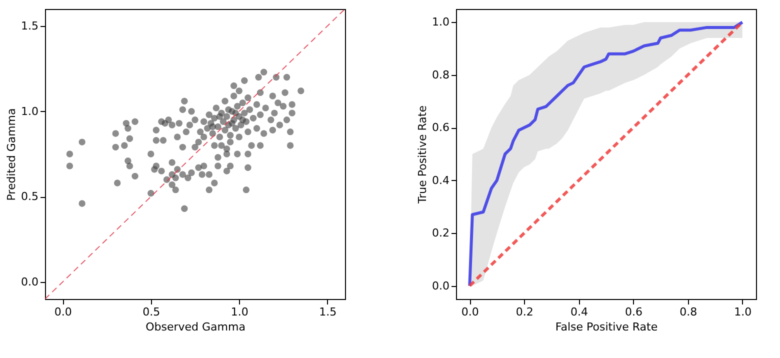 Image resolution: width=780 pixels, height=358 pixels. Describe the element at coordinates (29, 26) in the screenshot. I see `y-tick-label: 1.5` at that location.